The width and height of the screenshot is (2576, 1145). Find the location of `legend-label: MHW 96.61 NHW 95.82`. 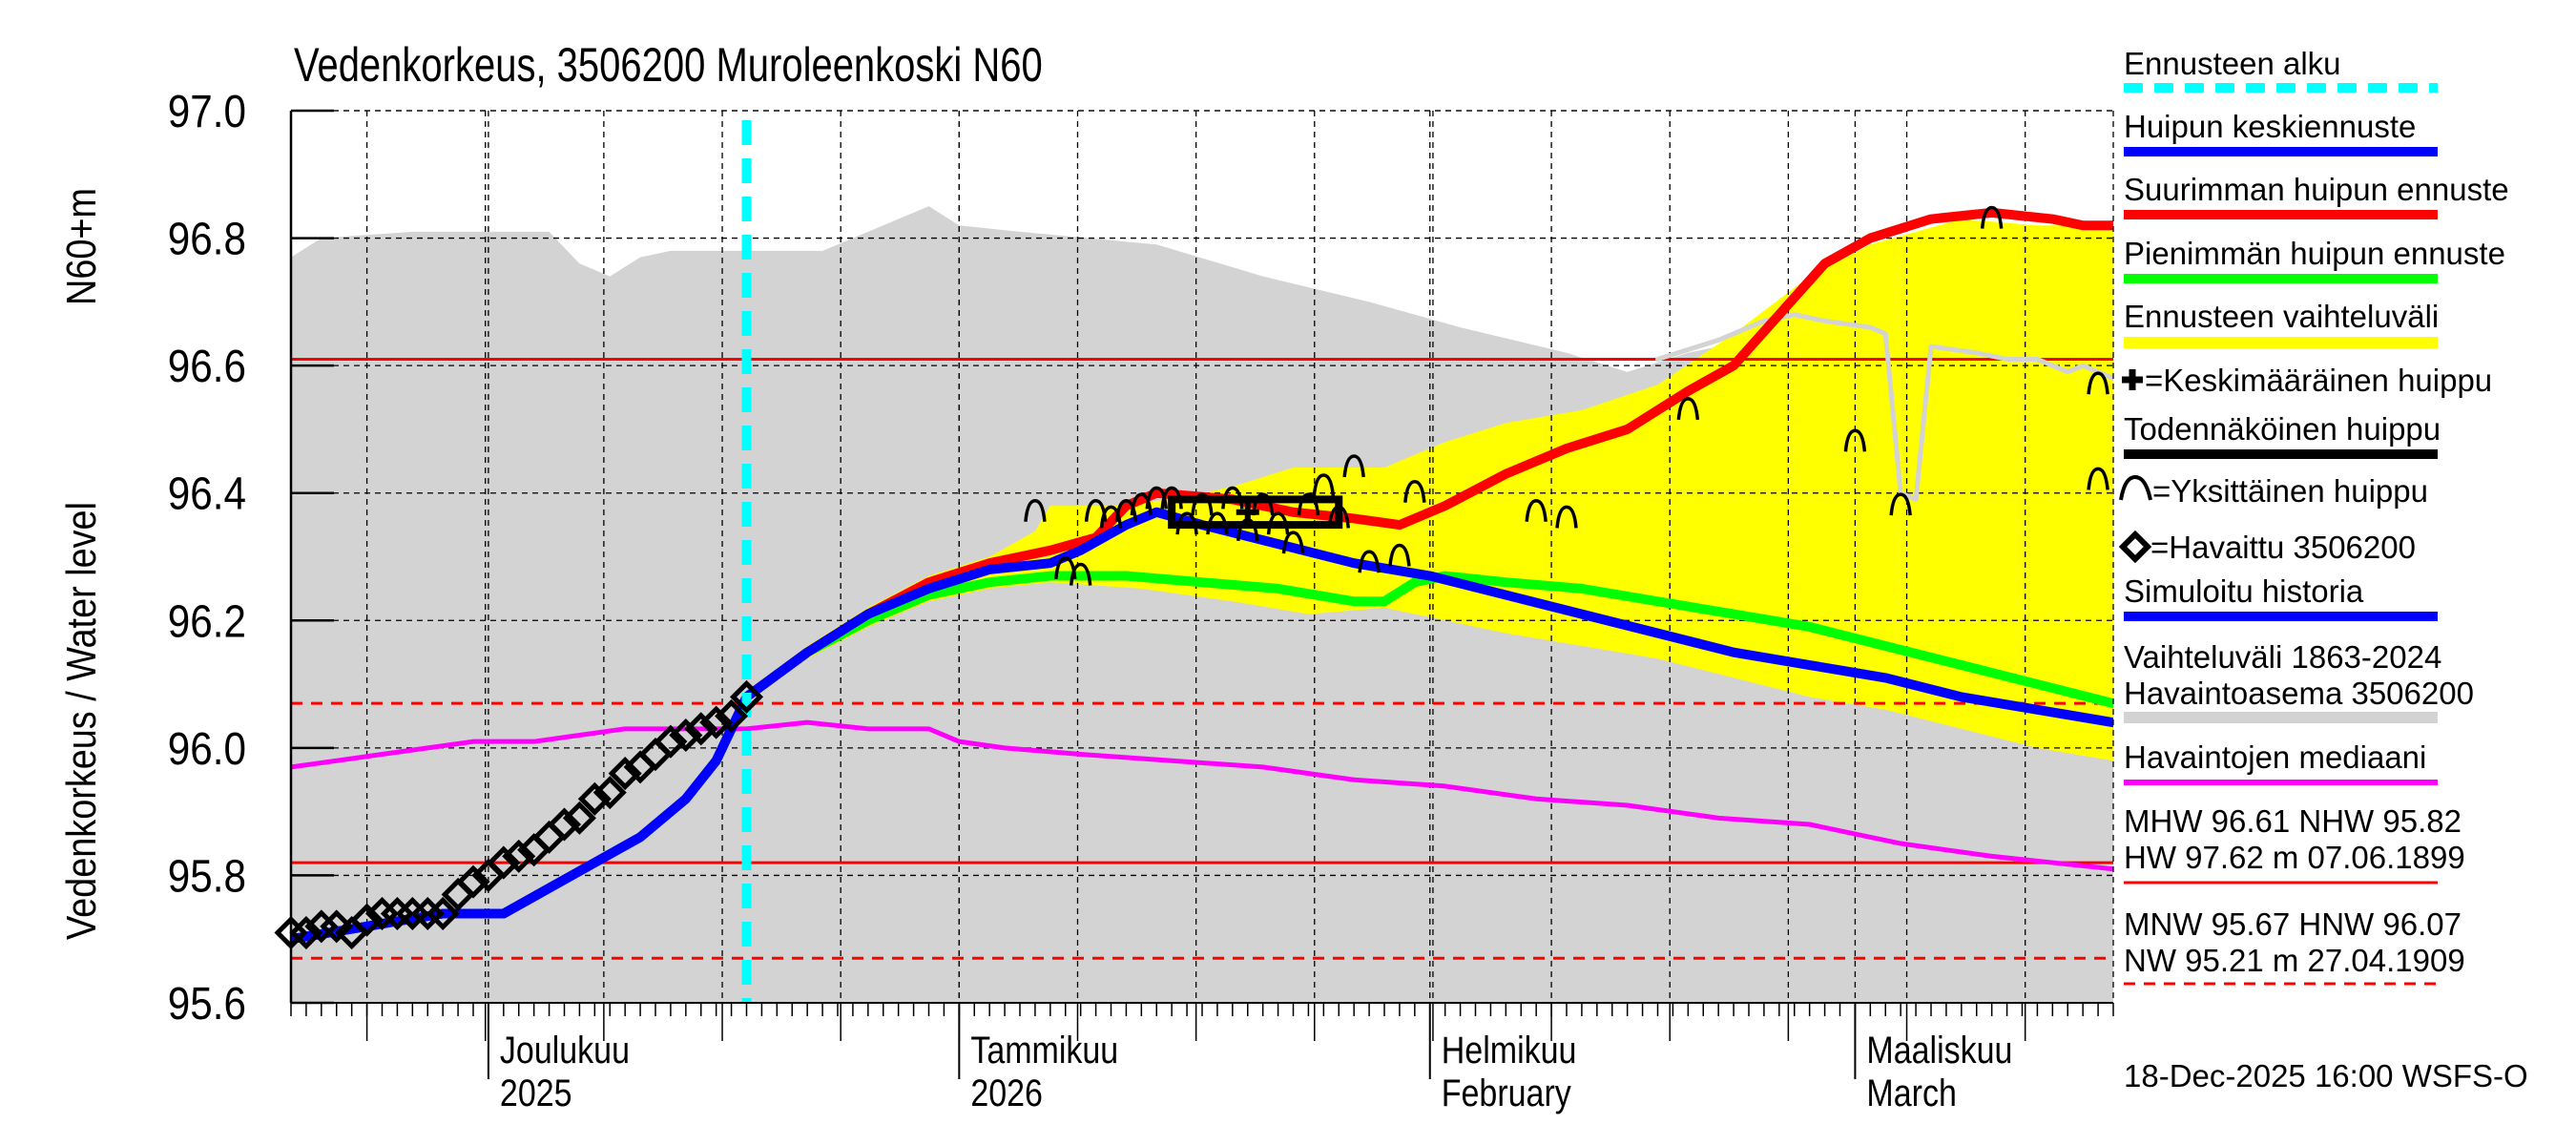

legend-label: MHW 96.61 NHW 95.82 is located at coordinates (2293, 821).